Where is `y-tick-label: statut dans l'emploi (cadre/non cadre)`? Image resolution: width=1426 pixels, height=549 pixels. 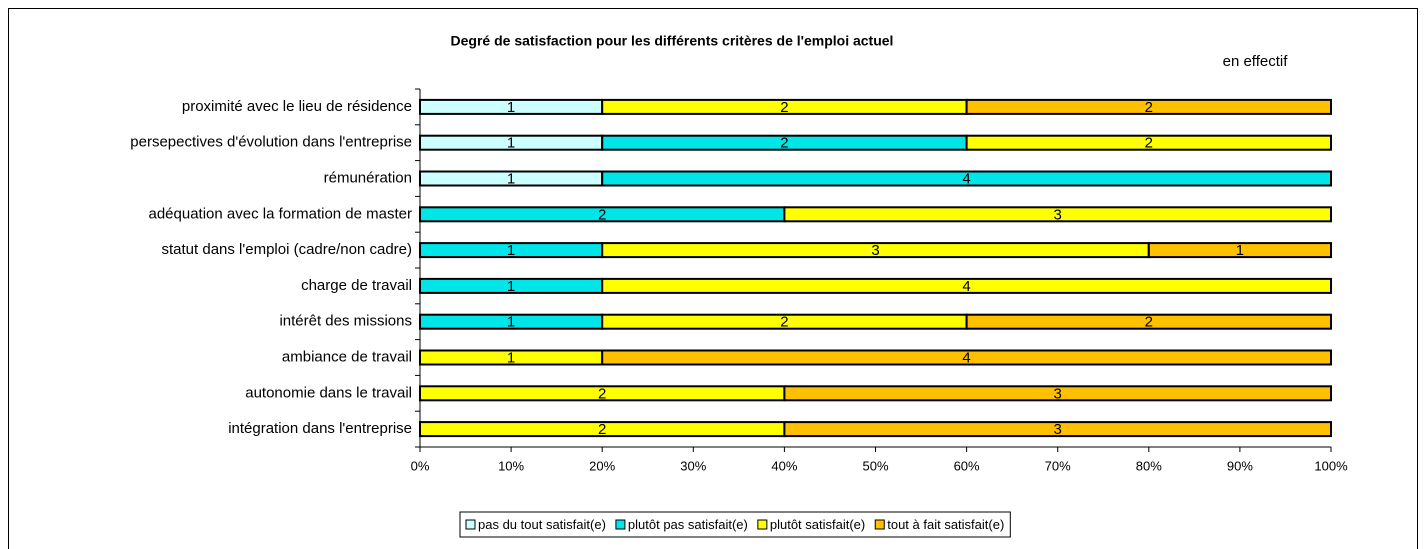
y-tick-label: statut dans l'emploi (cadre/non cadre) is located at coordinates (287, 249).